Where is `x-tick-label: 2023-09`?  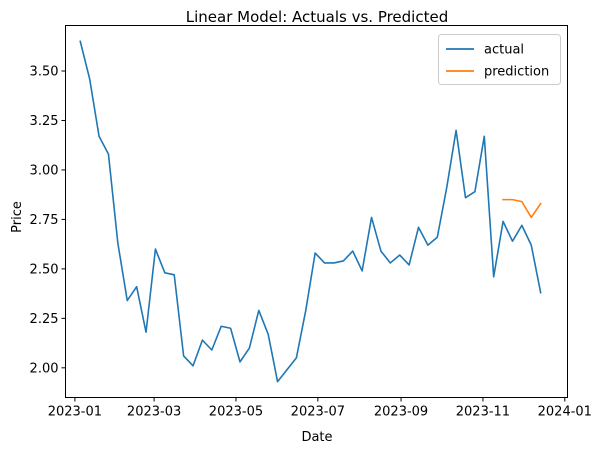 x-tick-label: 2023-09 is located at coordinates (401, 412).